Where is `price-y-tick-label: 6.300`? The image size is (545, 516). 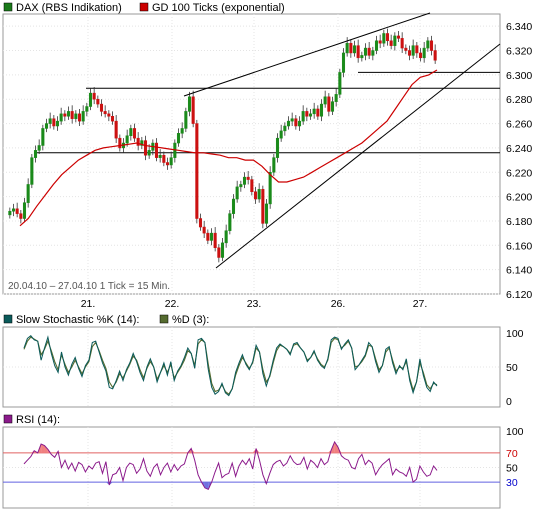 price-y-tick-label: 6.300 is located at coordinates (519, 76).